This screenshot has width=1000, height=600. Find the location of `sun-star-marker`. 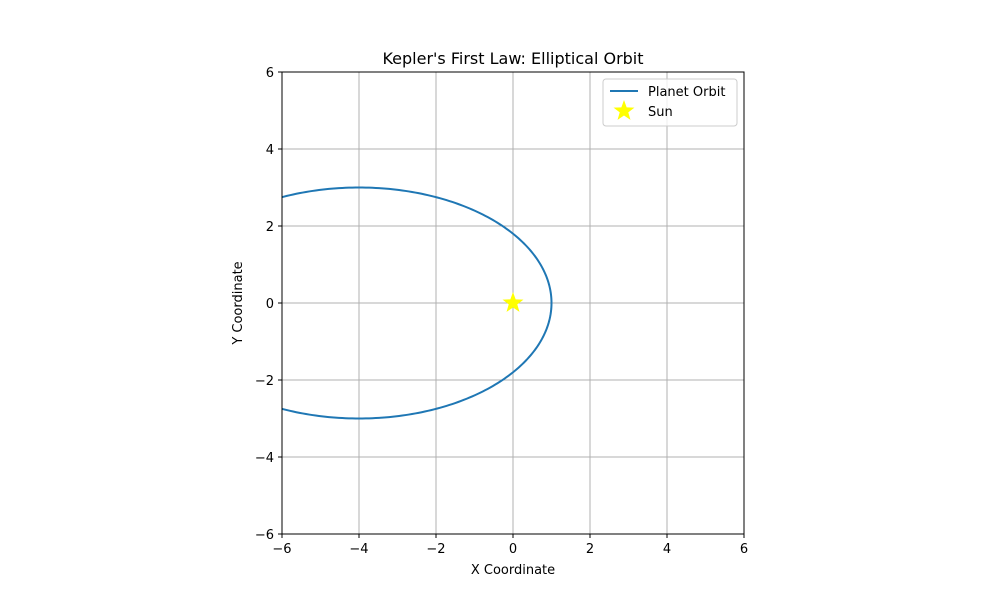

sun-star-marker is located at coordinates (513, 302).